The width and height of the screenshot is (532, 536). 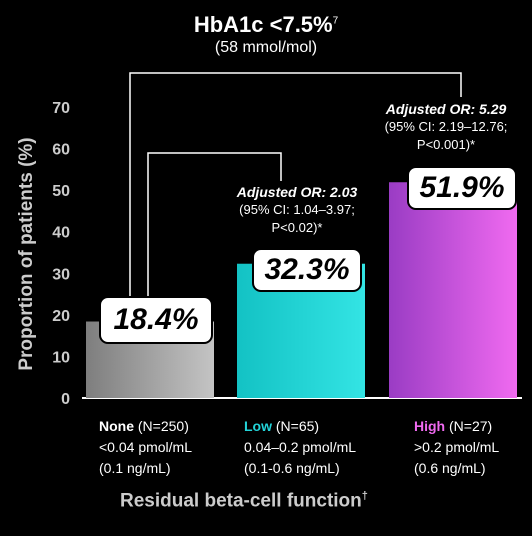 I want to click on category-label-high: High (N=27) >0.2 pmol/mL (0.6 ng/mL), so click(x=456, y=447).